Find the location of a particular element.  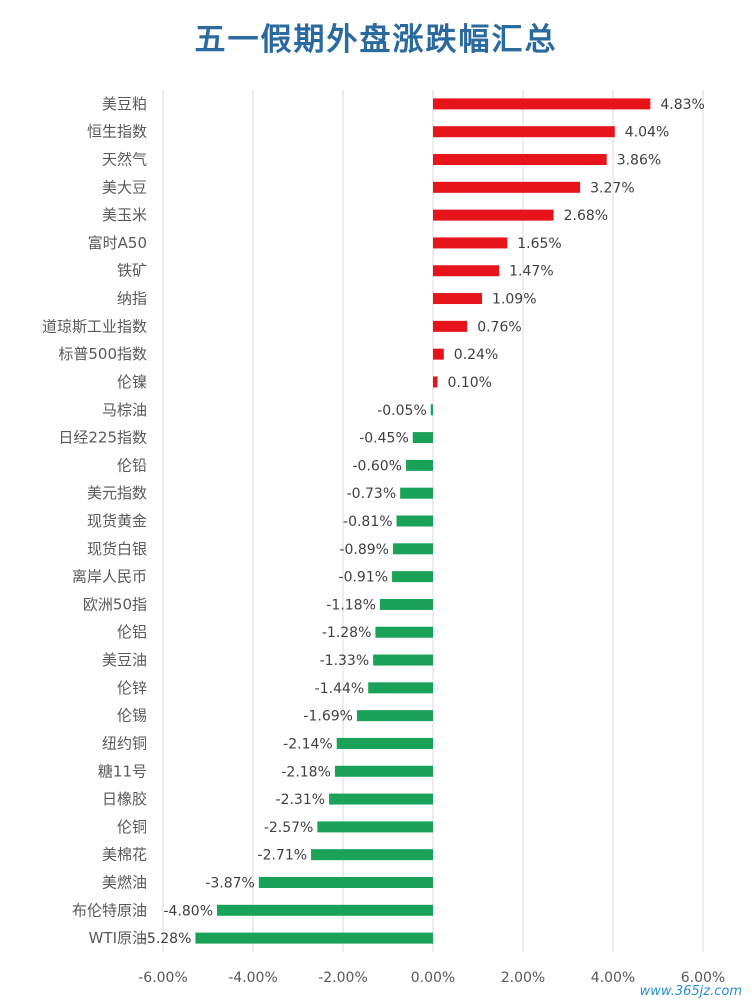

value-label: 3.86% is located at coordinates (639, 161).